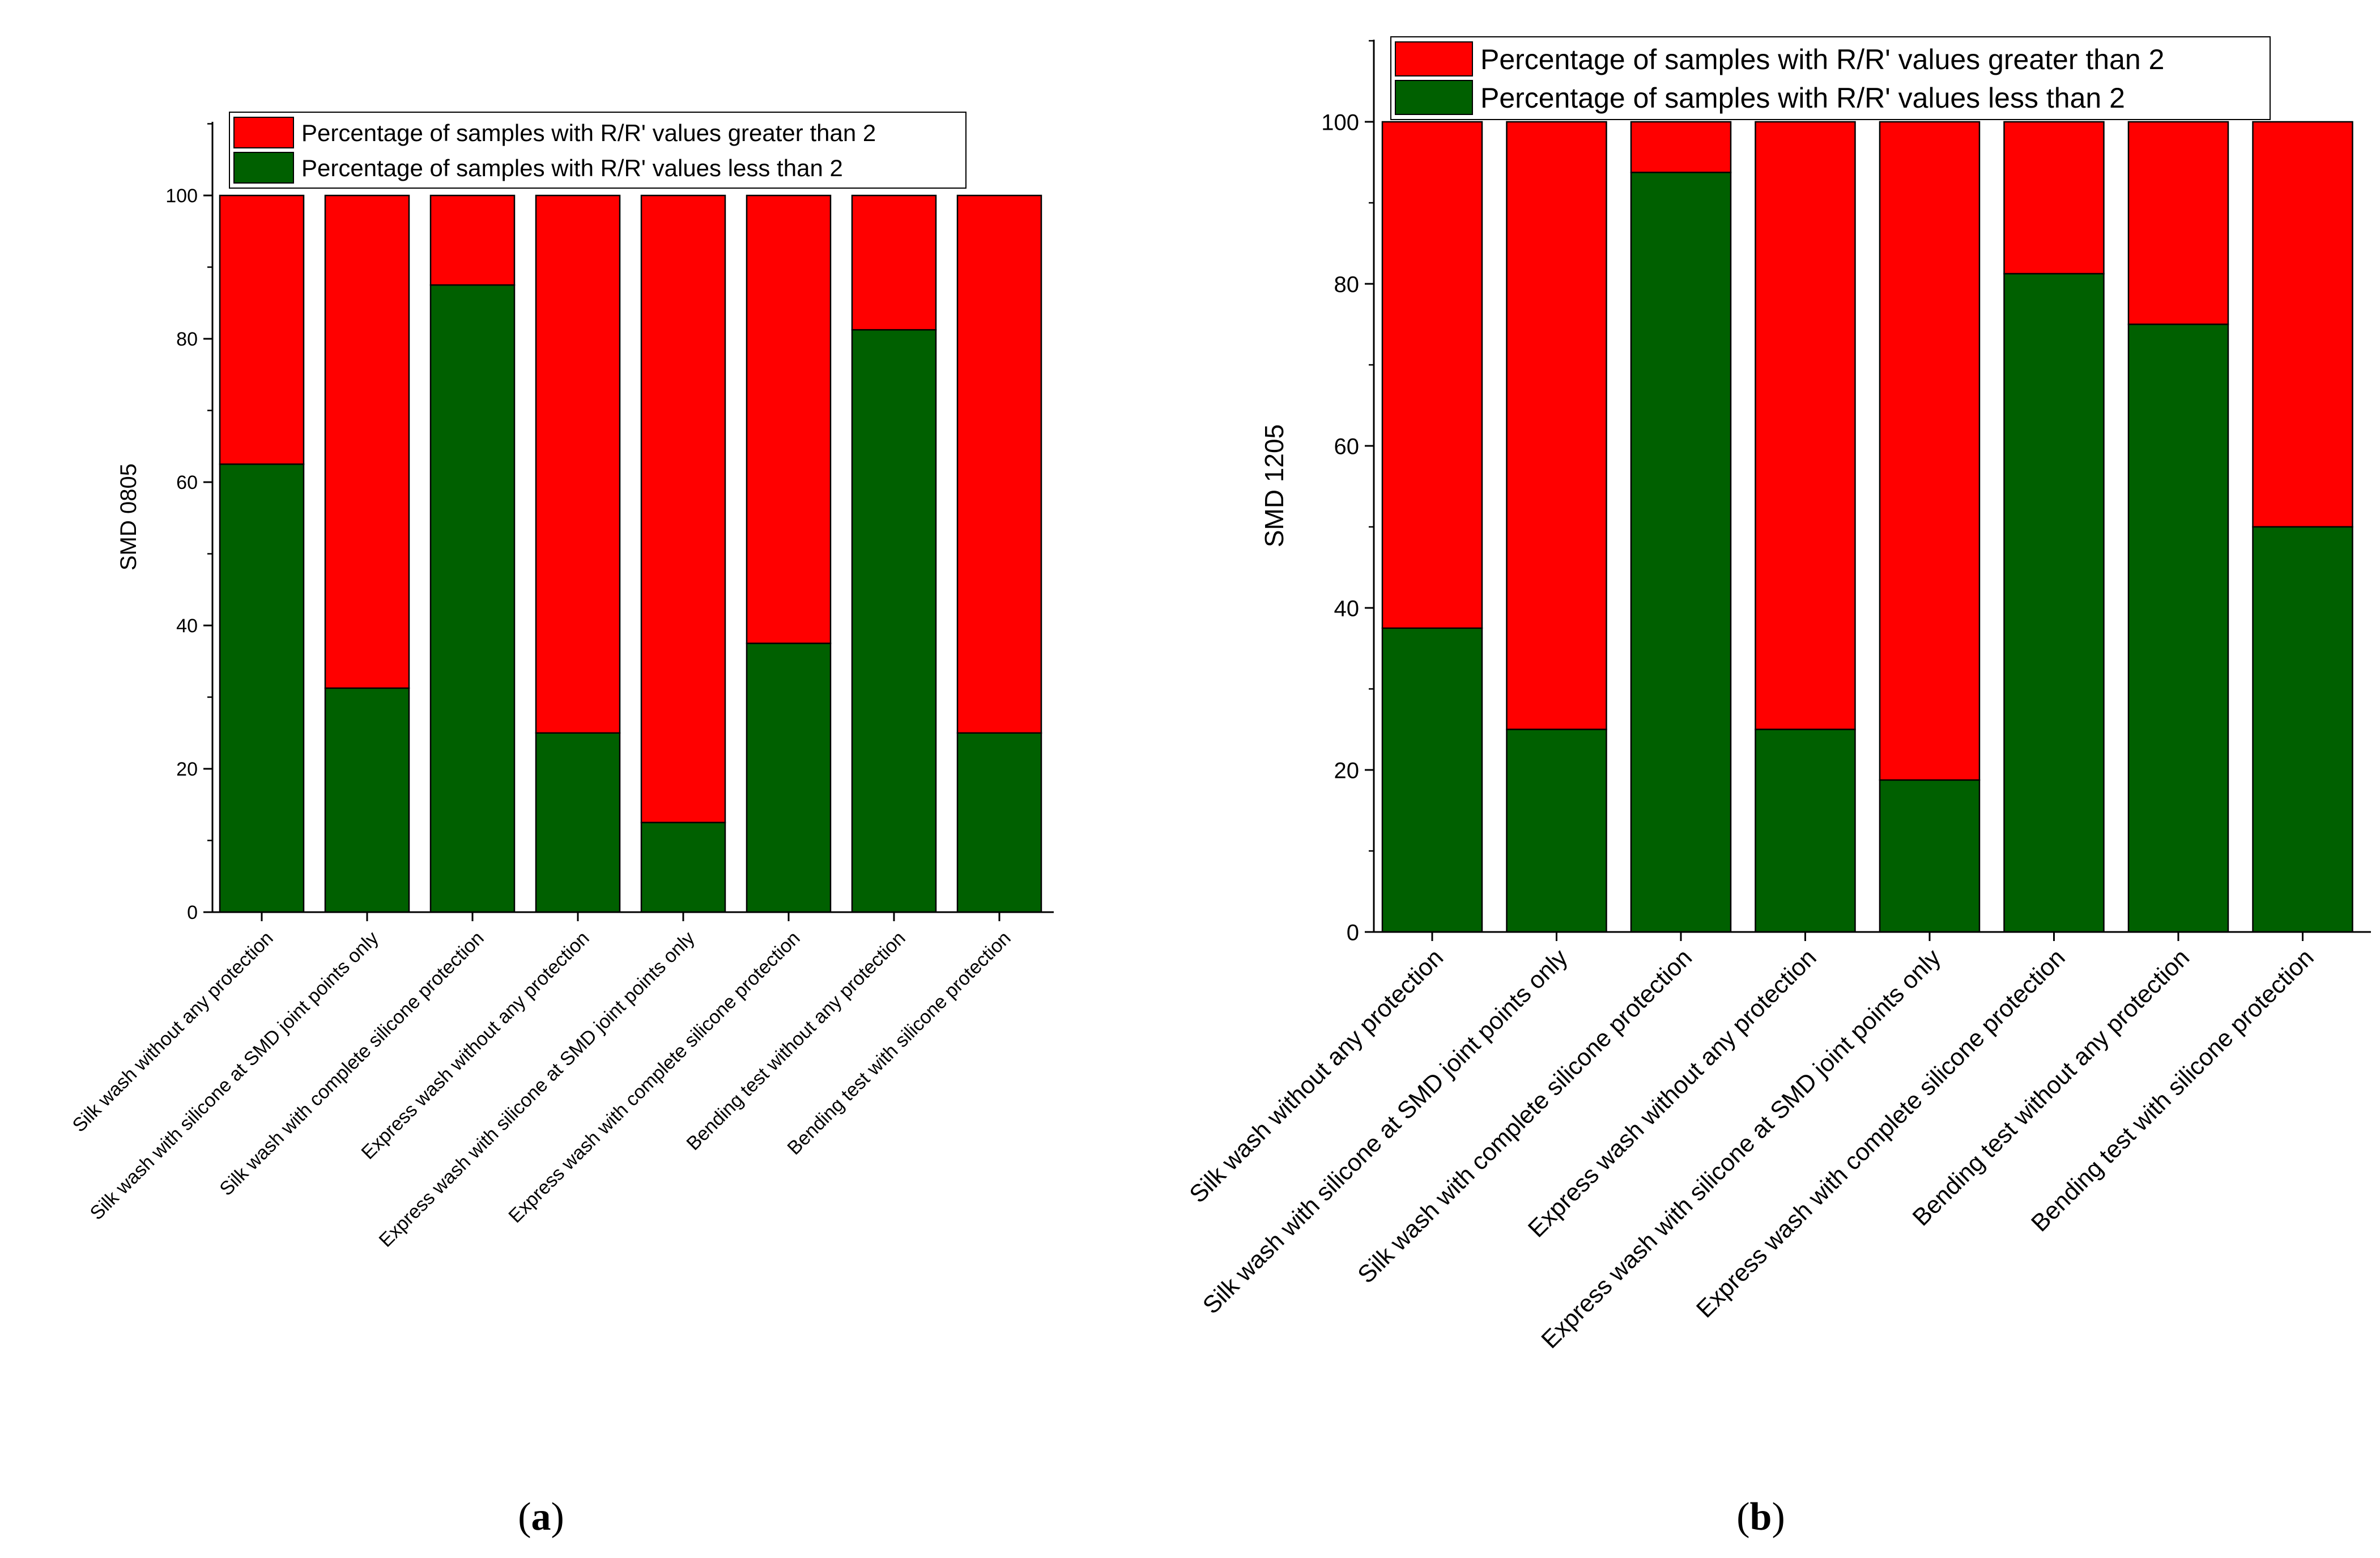  I want to click on panel-label: (a), so click(541, 1517).